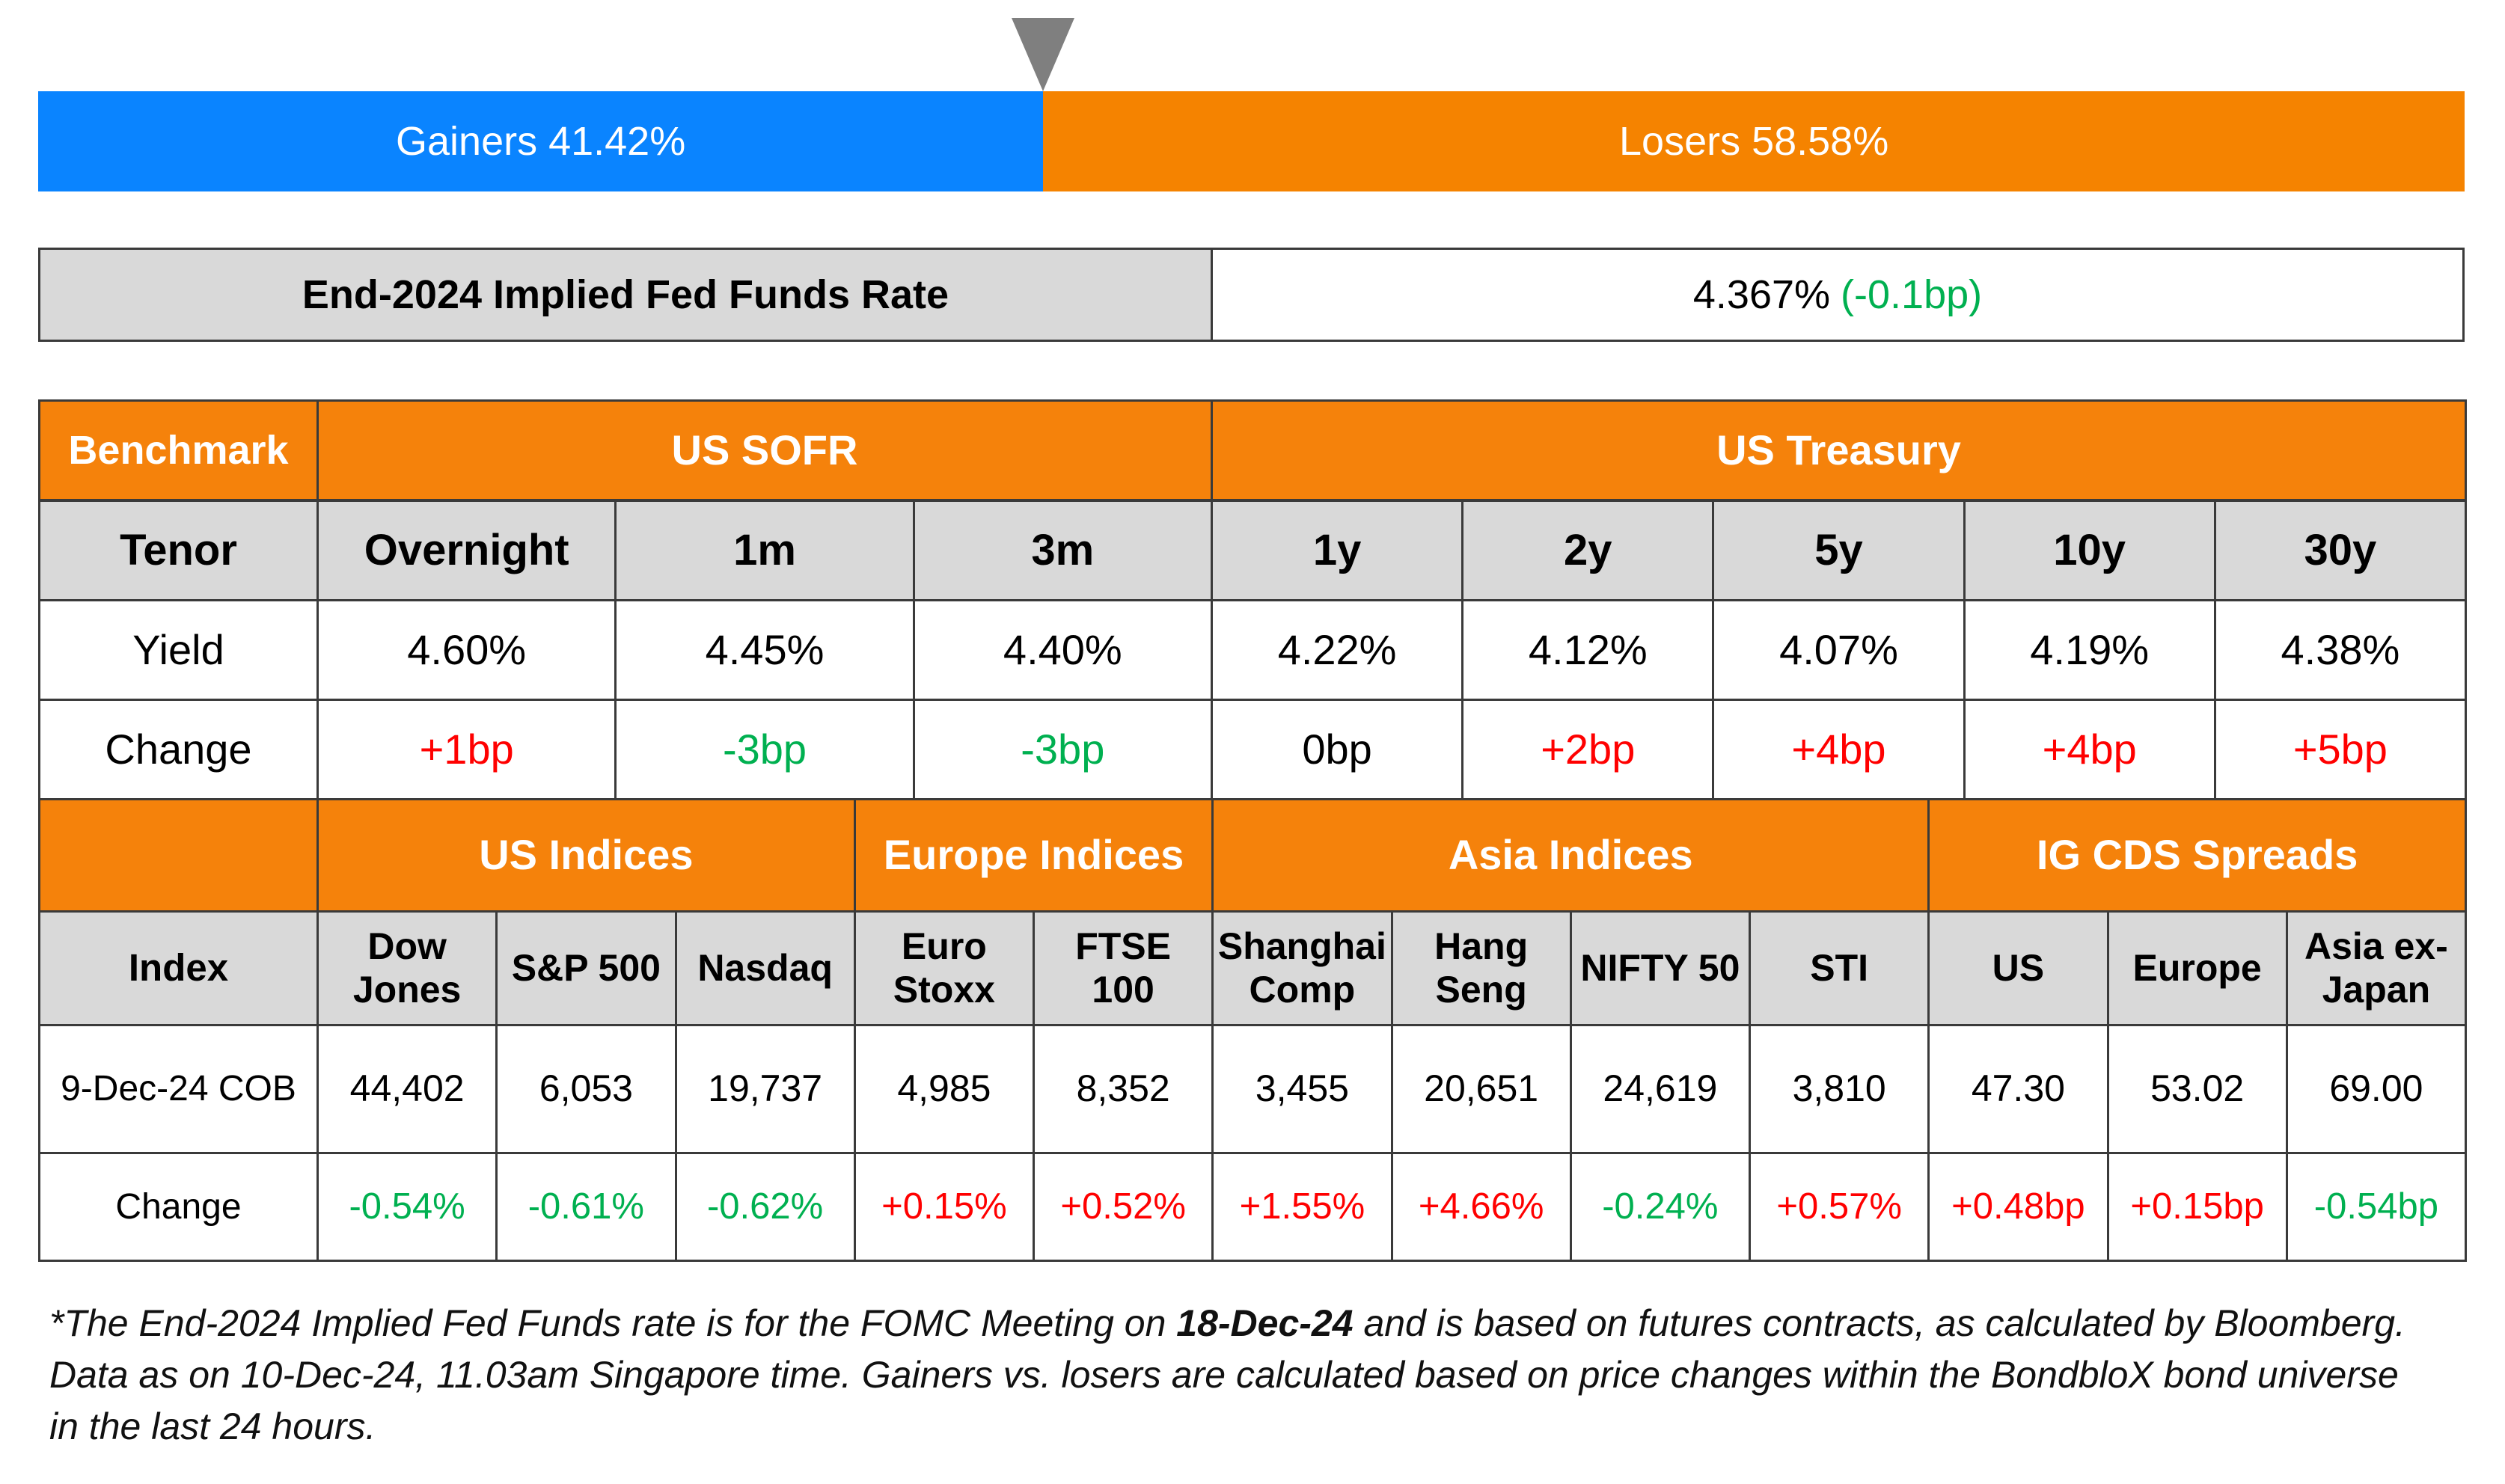 This screenshot has height=1484, width=2505. Describe the element at coordinates (1481, 1089) in the screenshot. I see `index-value: 20,651` at that location.